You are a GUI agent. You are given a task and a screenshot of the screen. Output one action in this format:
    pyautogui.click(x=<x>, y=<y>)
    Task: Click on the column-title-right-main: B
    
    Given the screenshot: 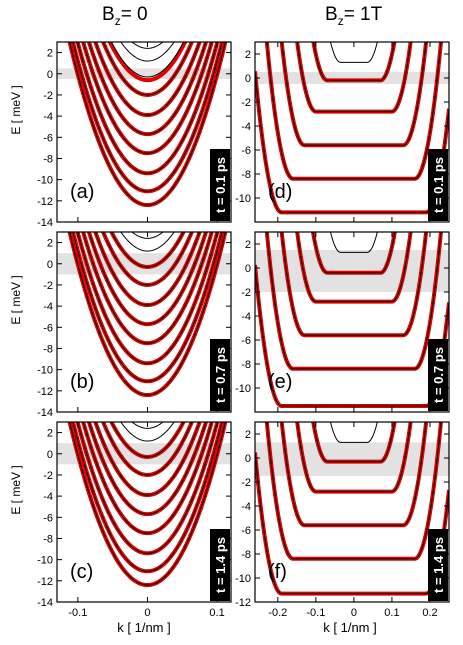 What is the action you would take?
    pyautogui.click(x=331, y=14)
    